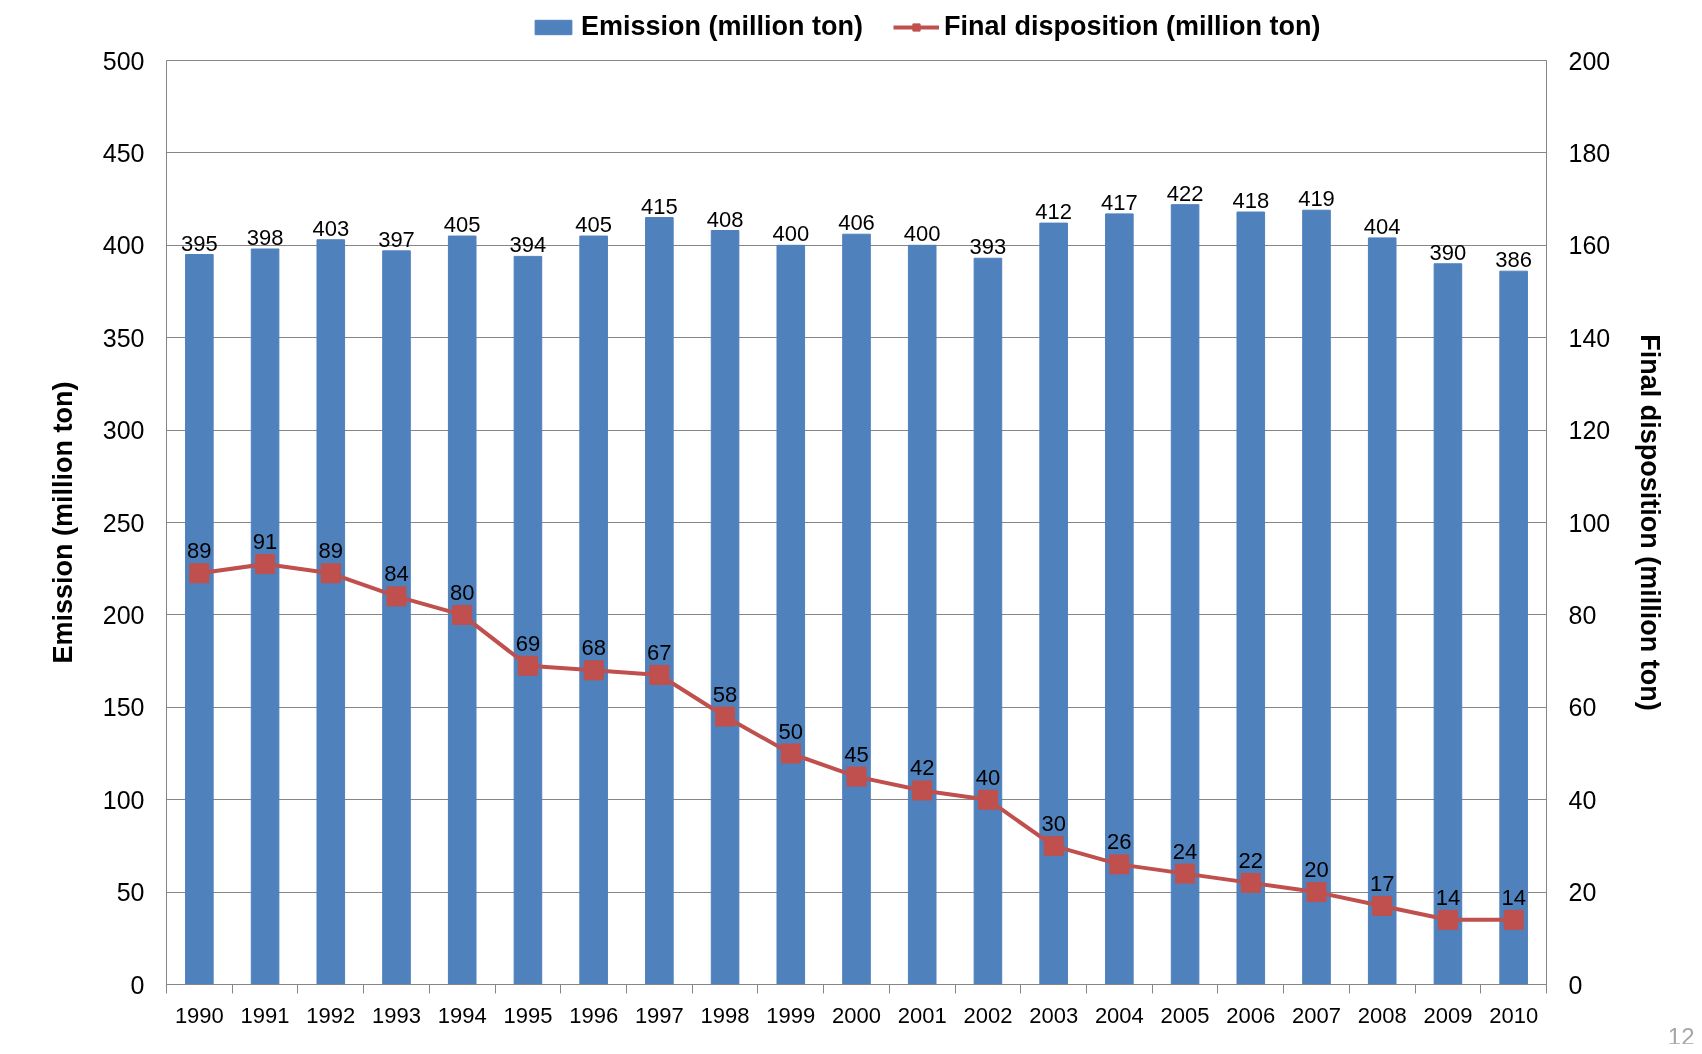 The height and width of the screenshot is (1054, 1702). I want to click on data-label: 24, so click(1185, 851).